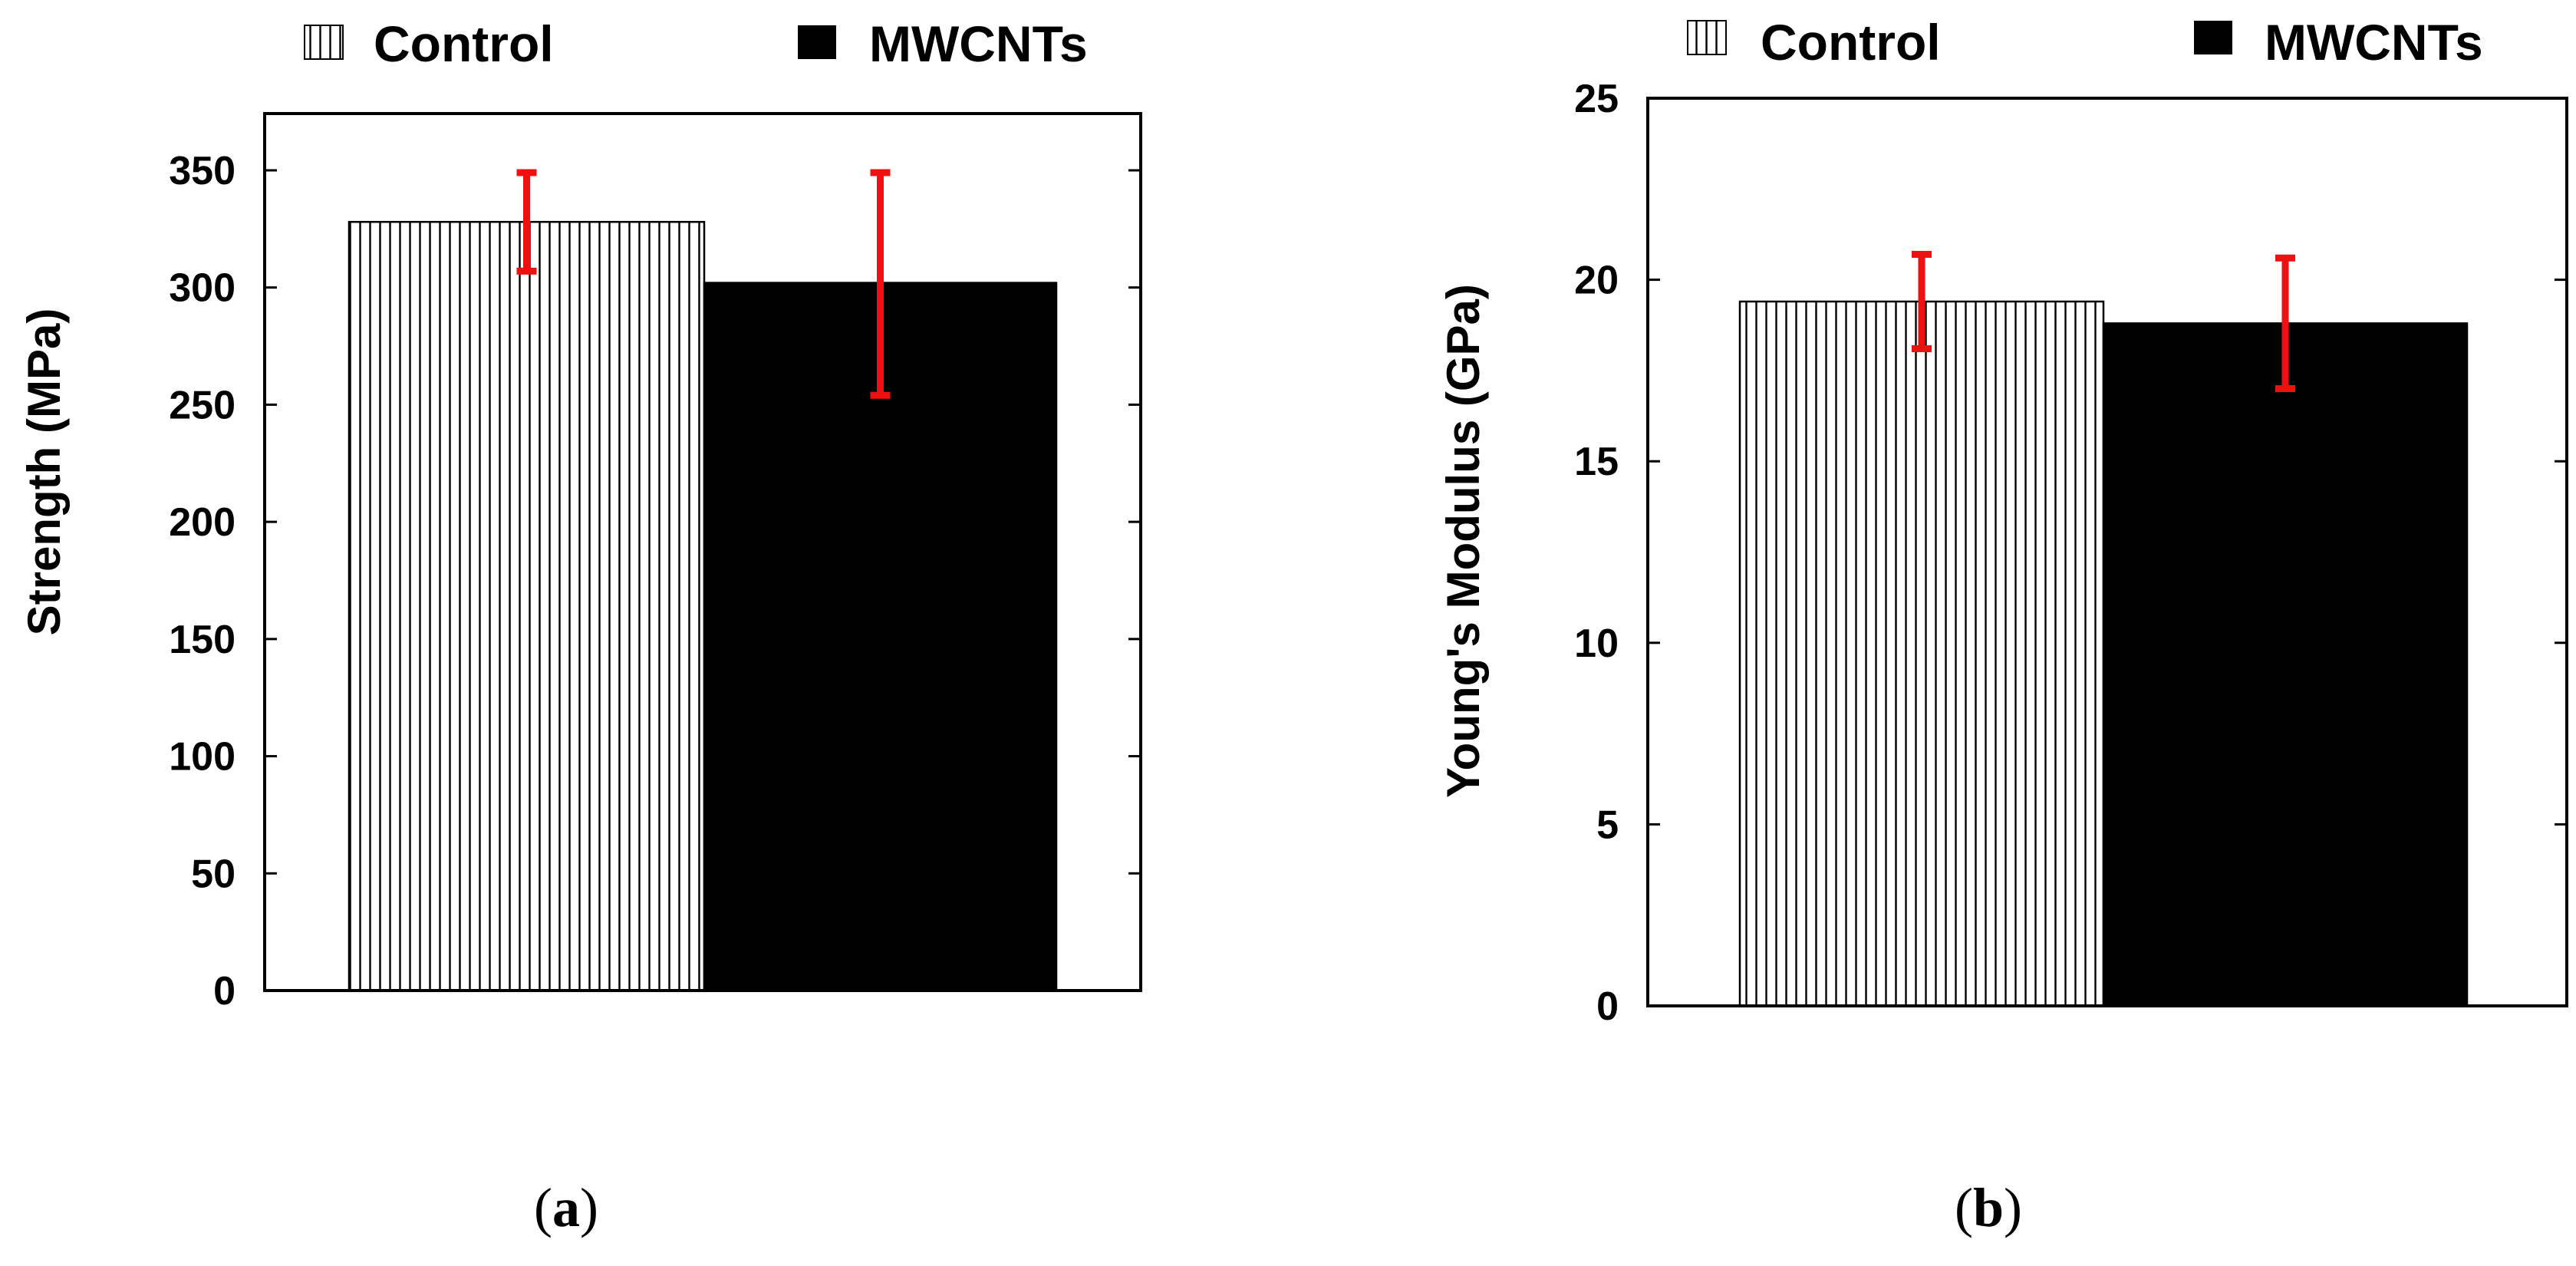  What do you see at coordinates (202, 405) in the screenshot?
I see `y-tick-label: 250` at bounding box center [202, 405].